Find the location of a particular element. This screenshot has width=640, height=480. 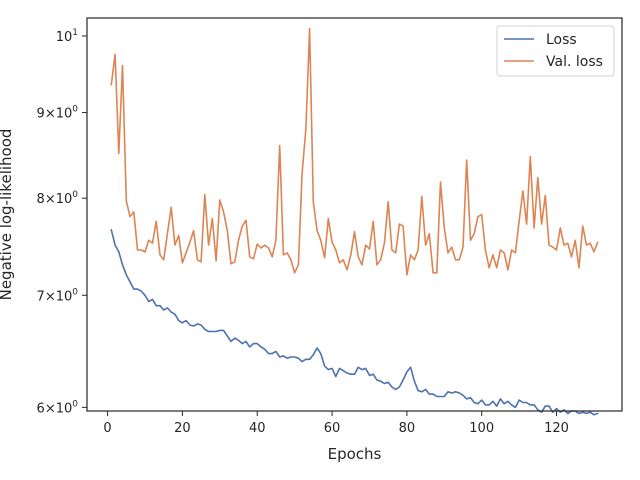

x-tick-label: 0 is located at coordinates (107, 428).